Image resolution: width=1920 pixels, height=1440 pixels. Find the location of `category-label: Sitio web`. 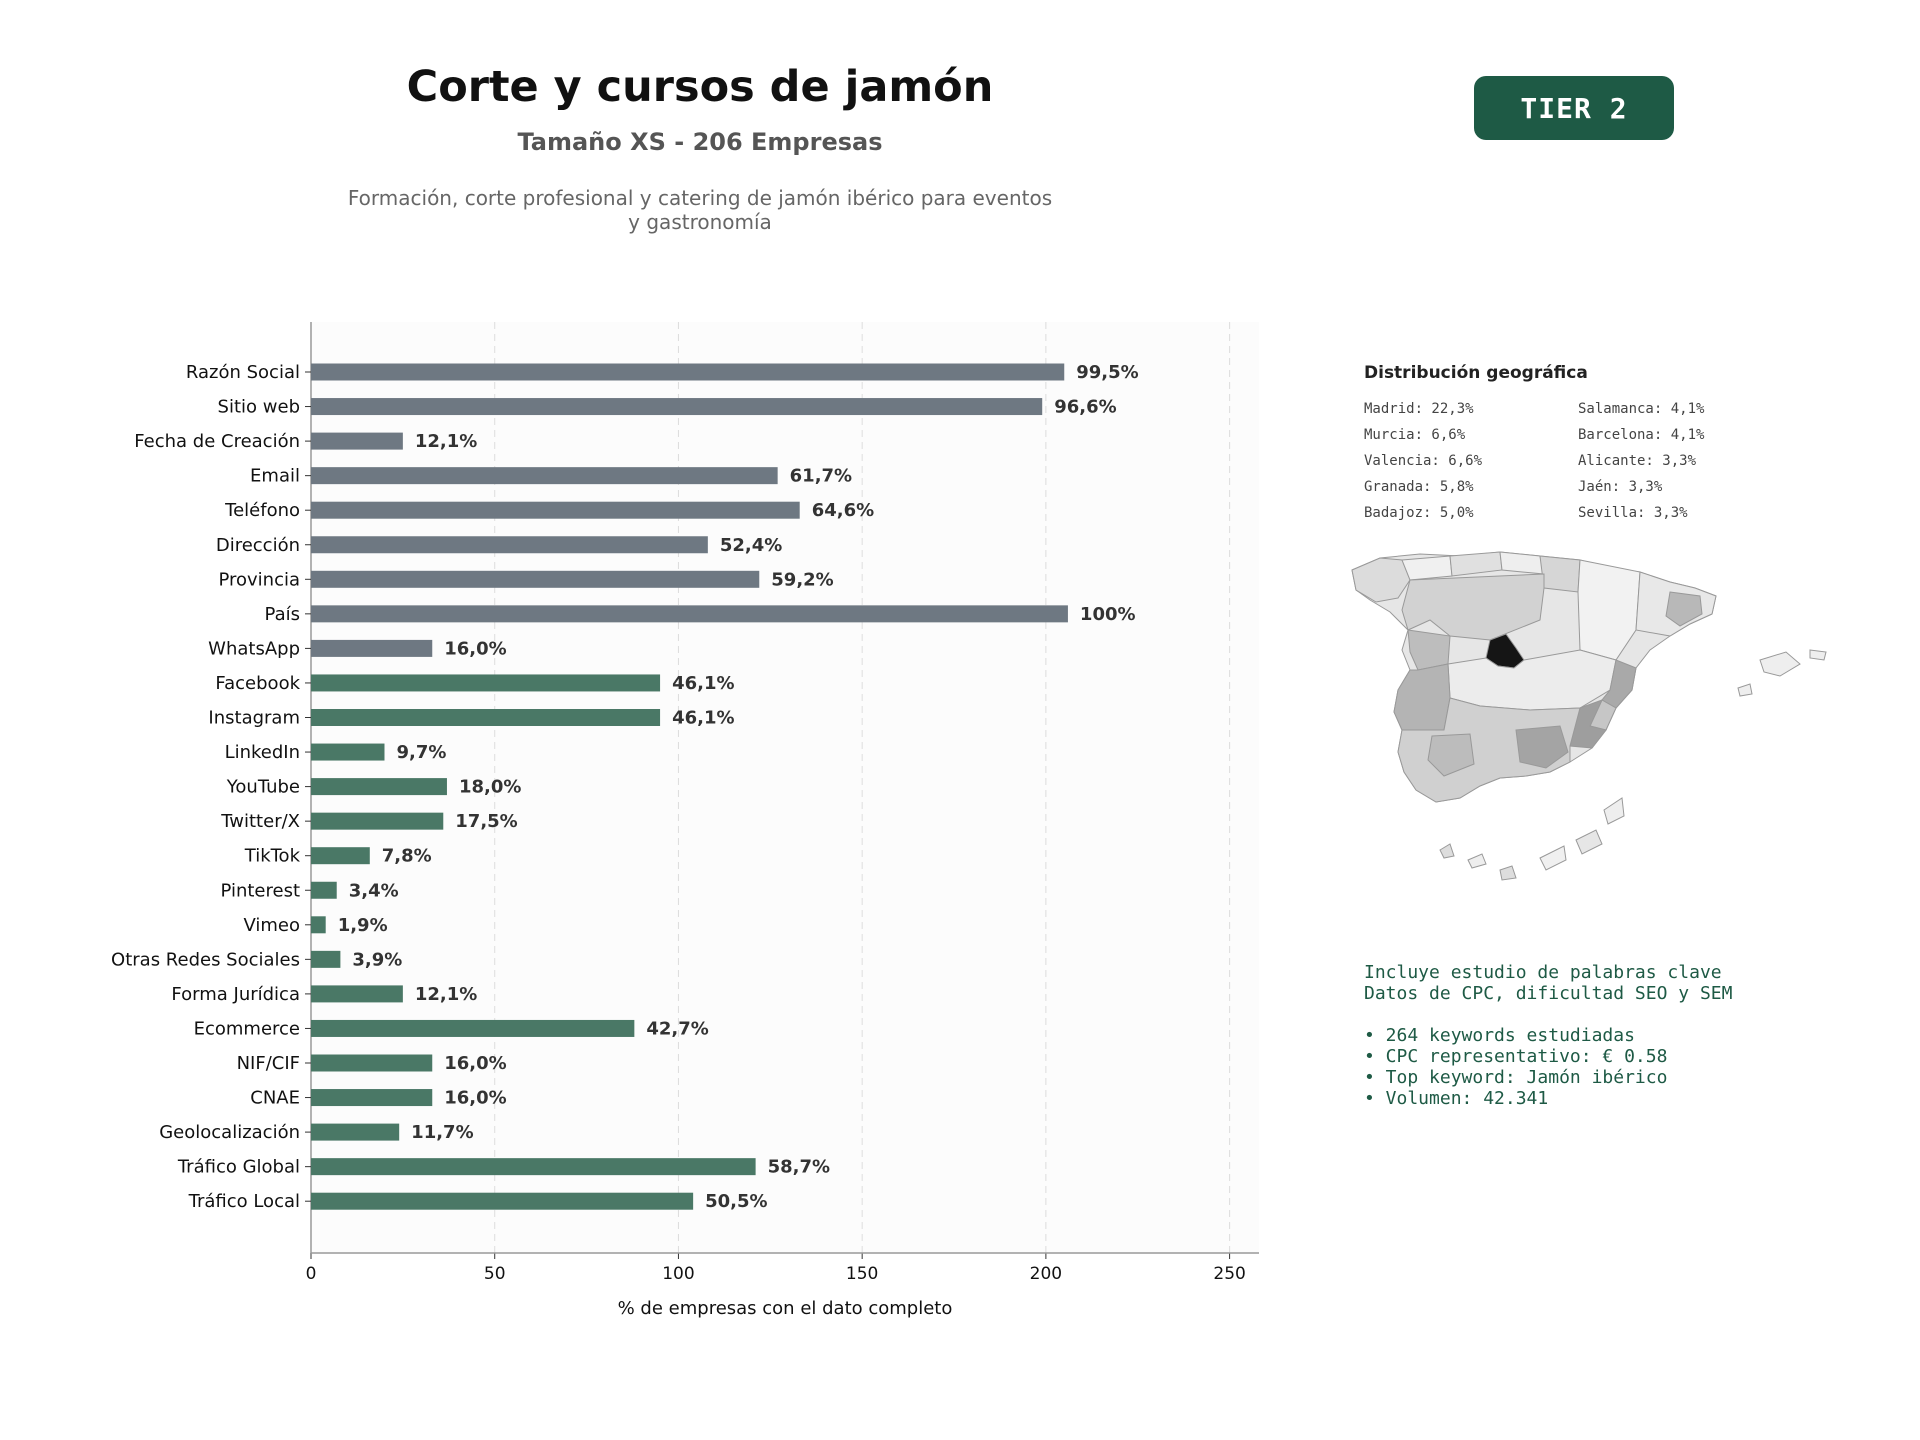

category-label: Sitio web is located at coordinates (259, 407).